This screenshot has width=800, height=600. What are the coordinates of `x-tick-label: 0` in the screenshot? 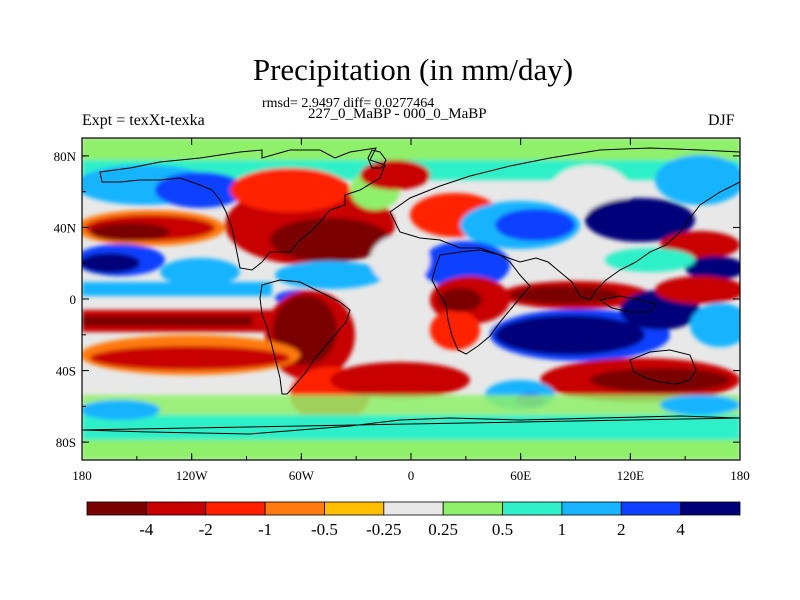 It's located at (411, 475).